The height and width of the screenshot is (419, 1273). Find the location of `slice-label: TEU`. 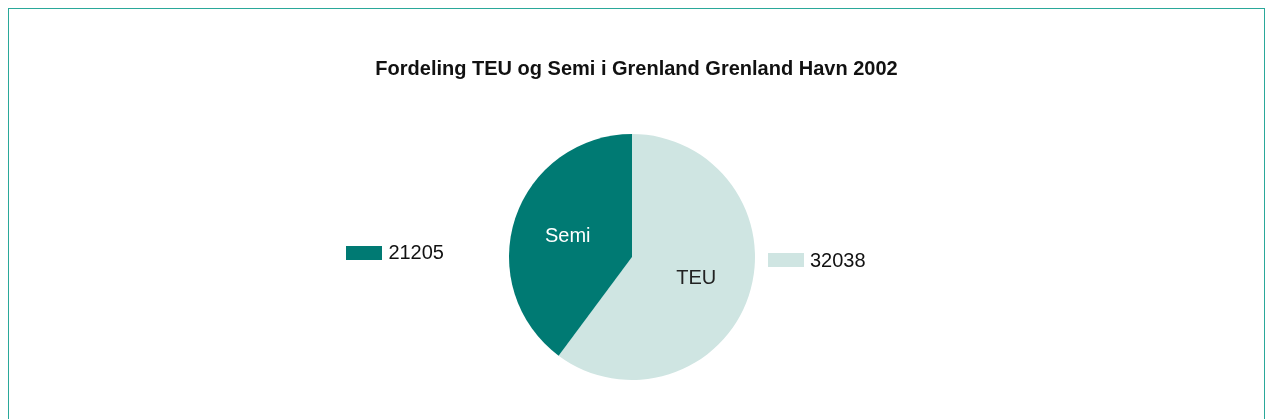

slice-label: TEU is located at coordinates (696, 277).